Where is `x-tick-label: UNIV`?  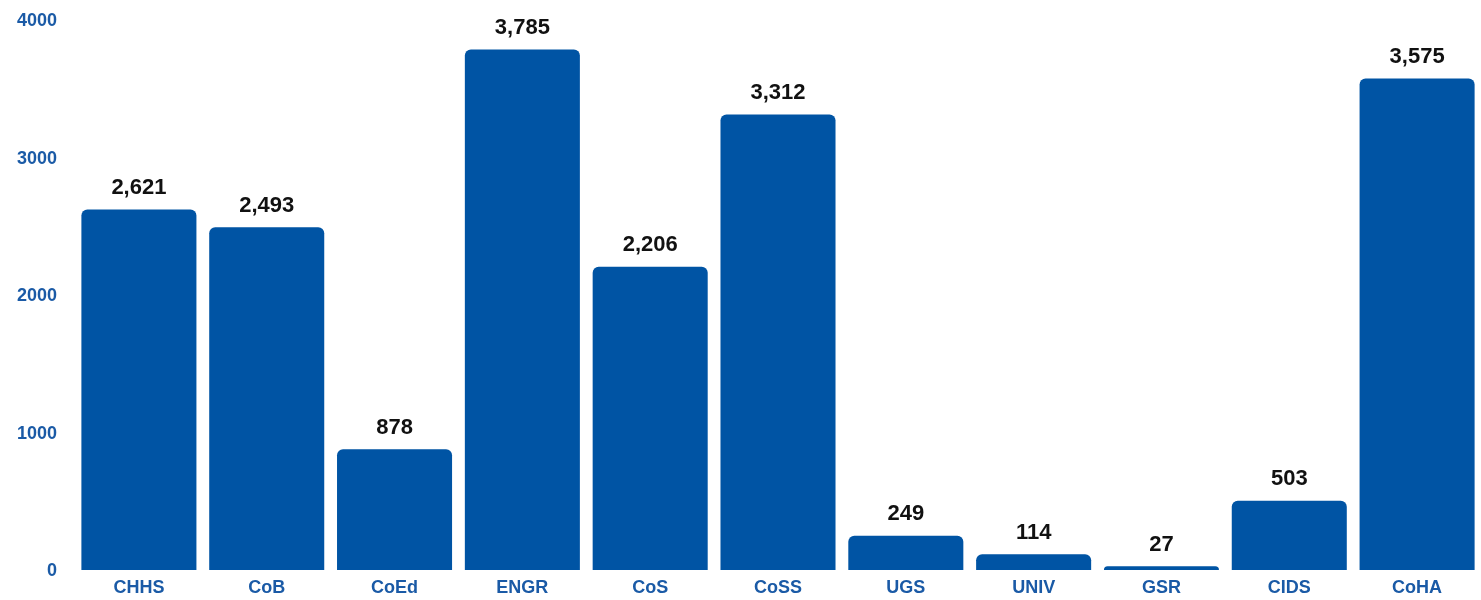 x-tick-label: UNIV is located at coordinates (1034, 587).